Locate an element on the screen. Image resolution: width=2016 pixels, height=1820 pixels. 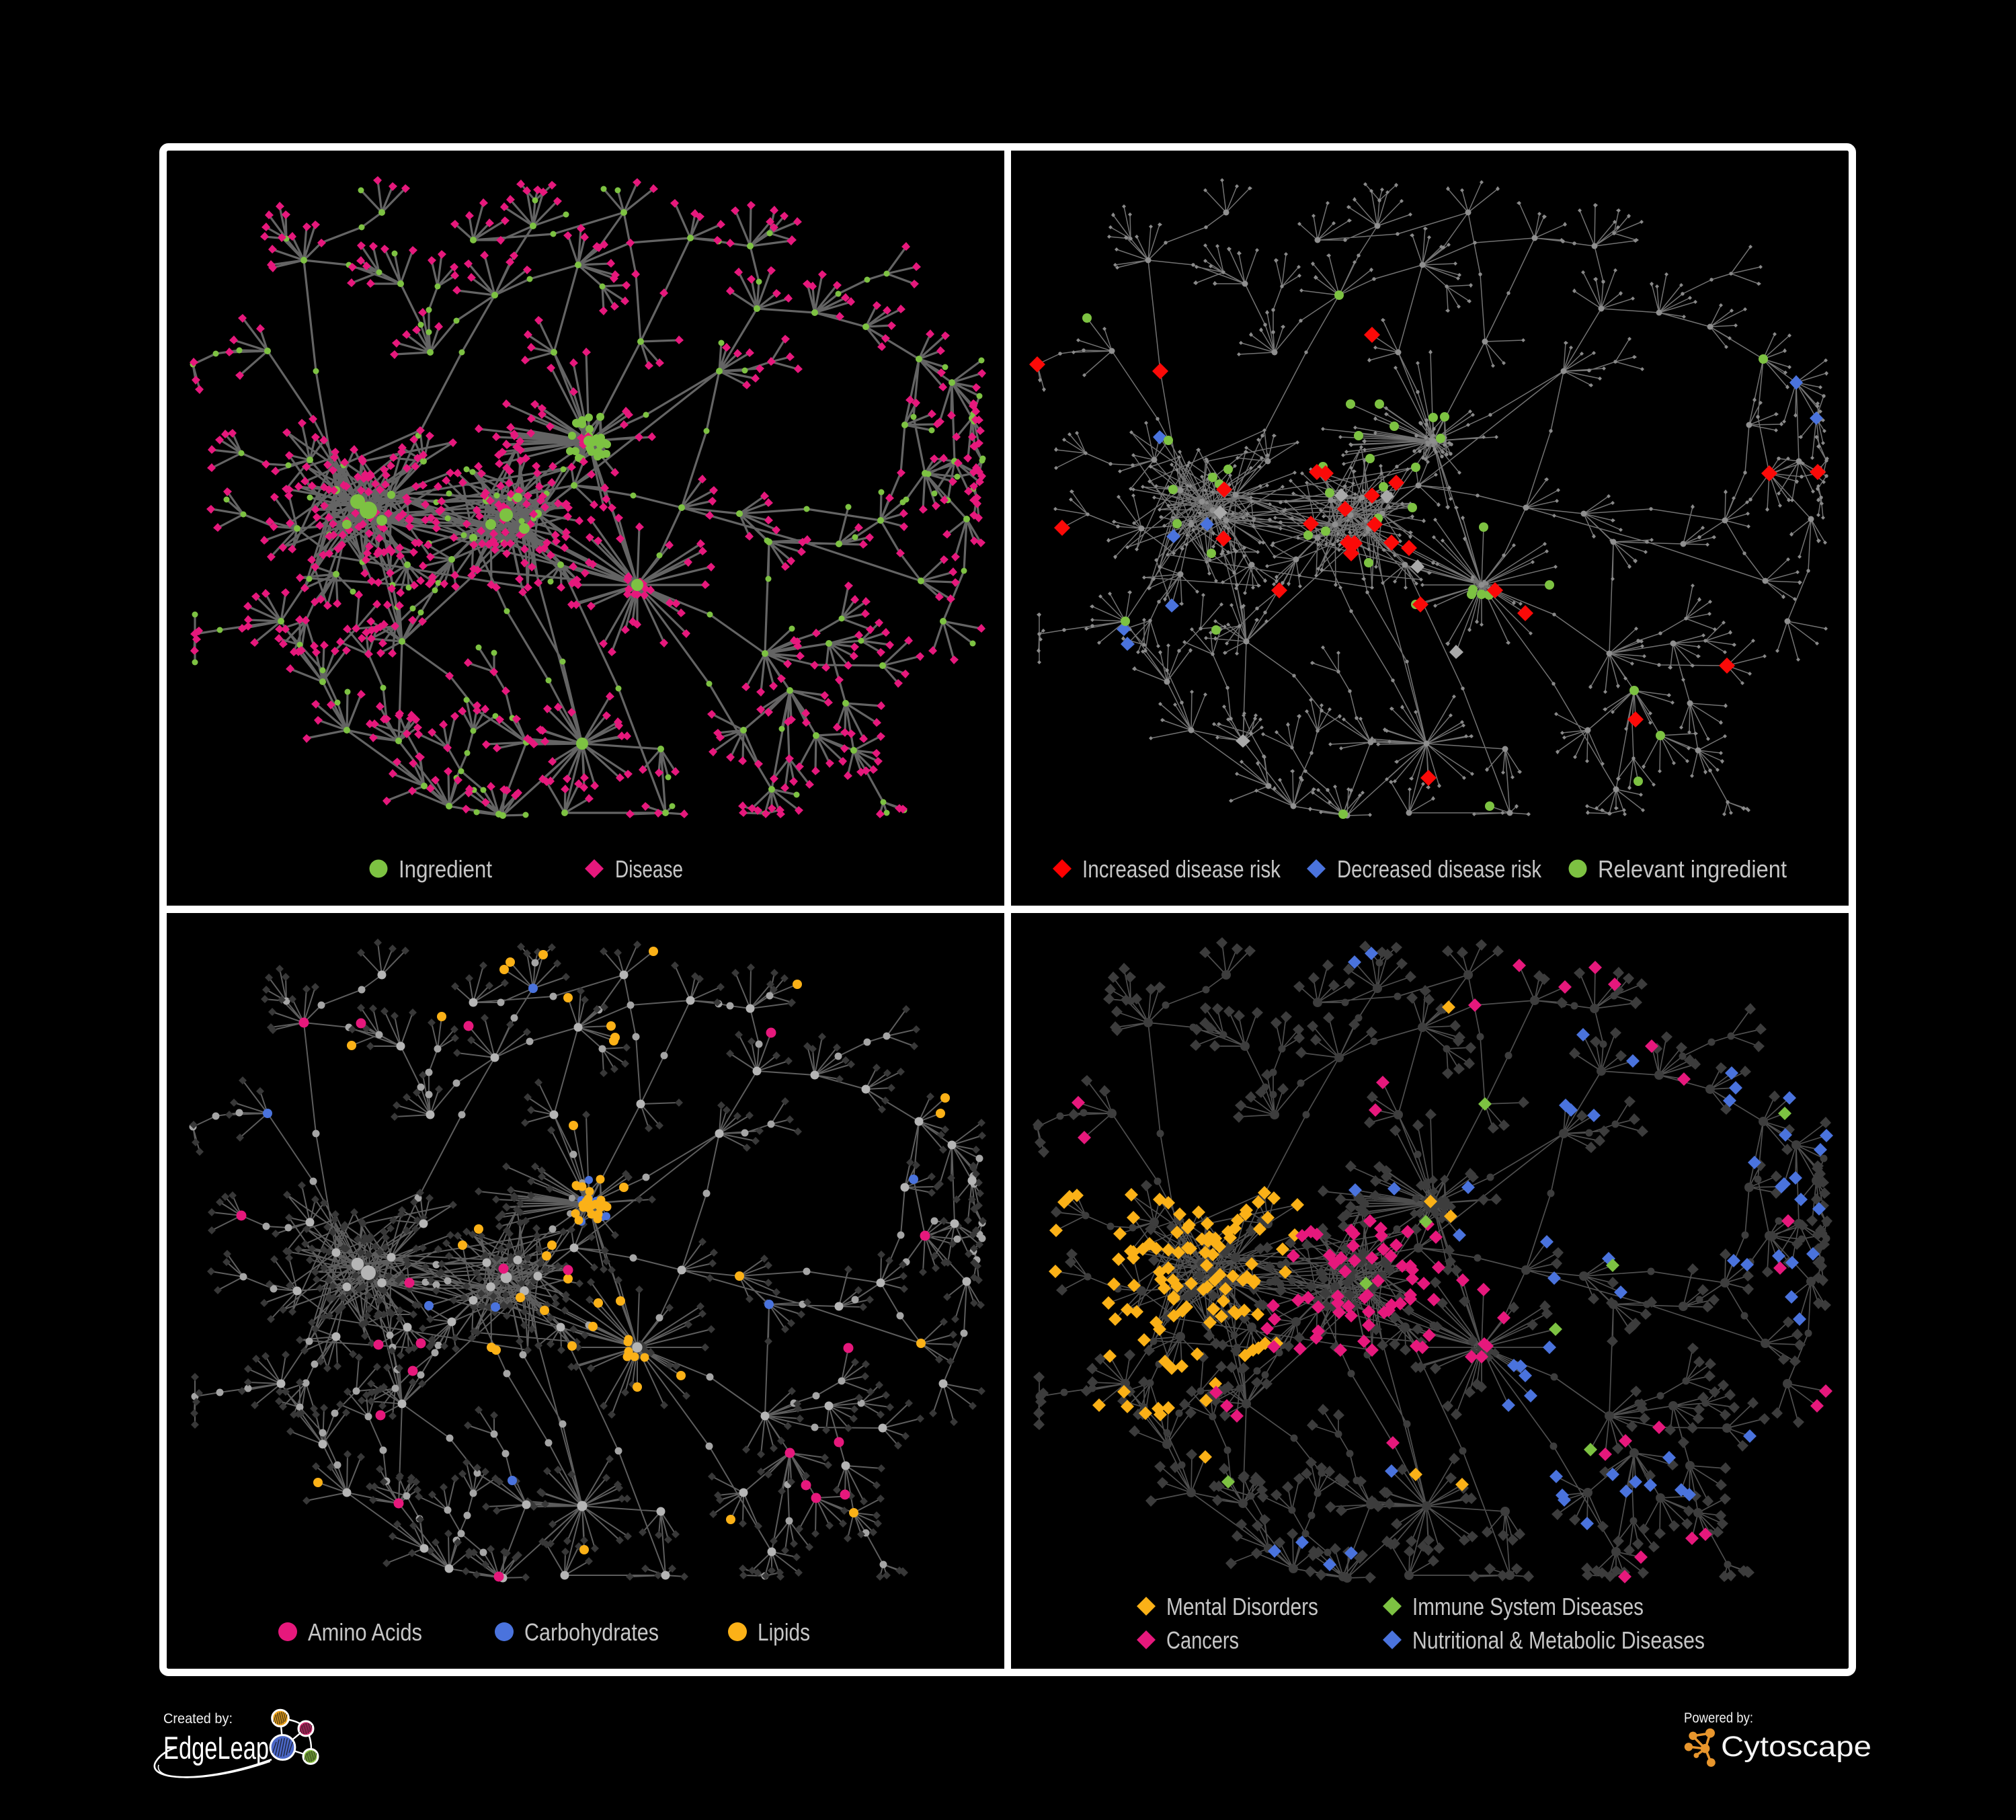
svg-text: Created by: is located at coordinates (198, 1719).